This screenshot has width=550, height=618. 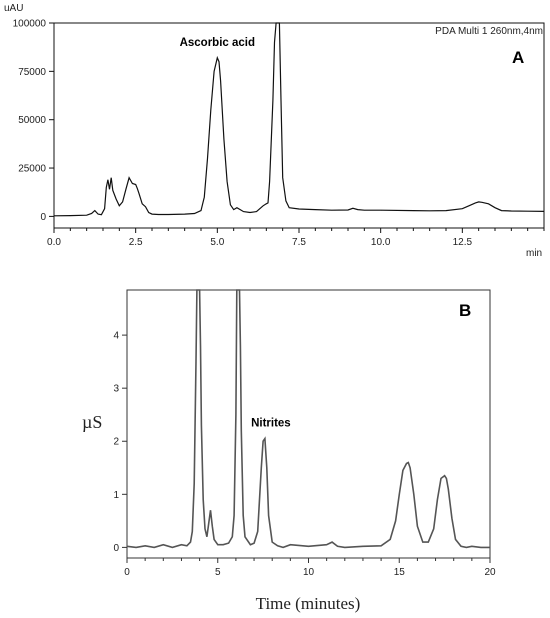 What do you see at coordinates (534, 253) in the screenshot?
I see `panel-a-x-unit: min` at bounding box center [534, 253].